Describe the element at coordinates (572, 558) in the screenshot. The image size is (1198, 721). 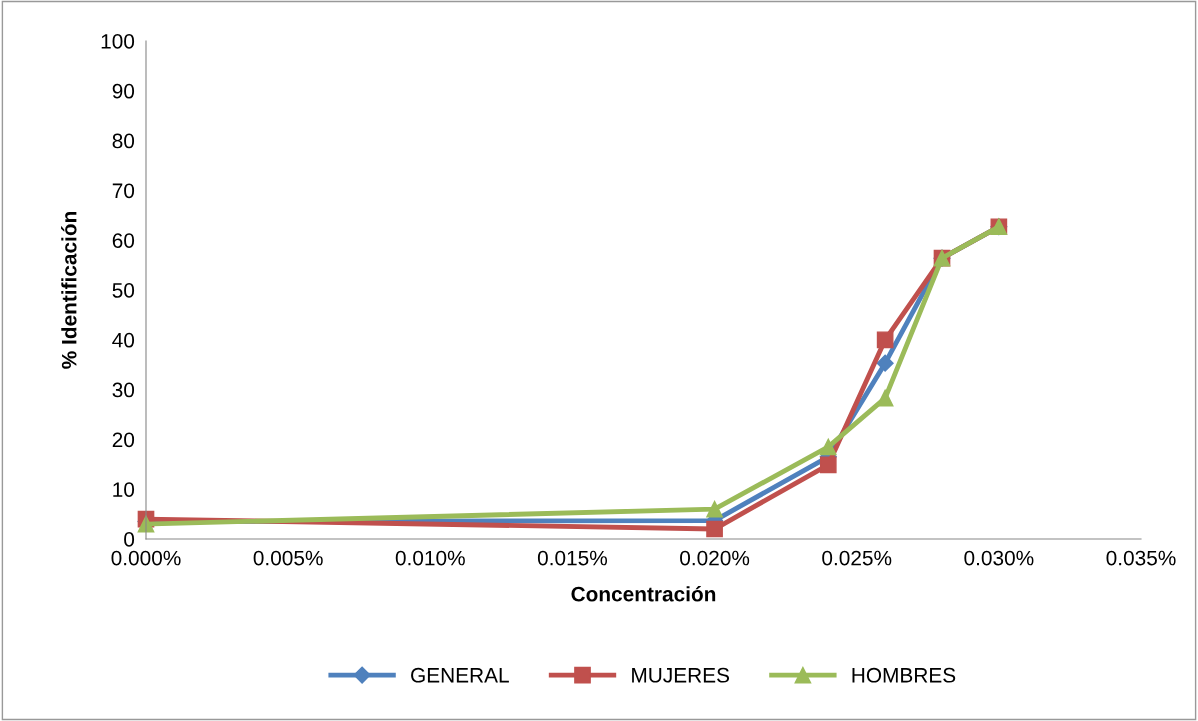
I see `x-tick-label: 0.015%` at that location.